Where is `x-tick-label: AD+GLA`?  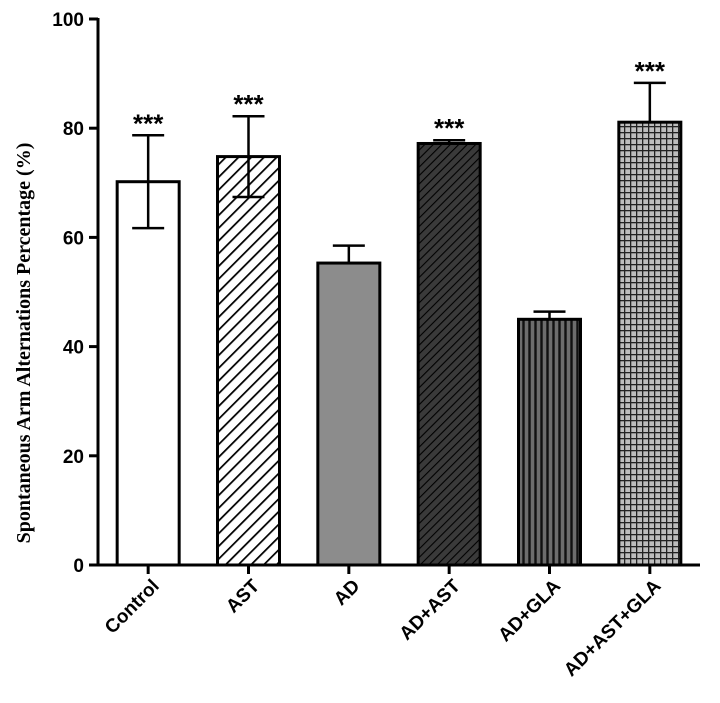
x-tick-label: AD+GLA is located at coordinates (530, 610).